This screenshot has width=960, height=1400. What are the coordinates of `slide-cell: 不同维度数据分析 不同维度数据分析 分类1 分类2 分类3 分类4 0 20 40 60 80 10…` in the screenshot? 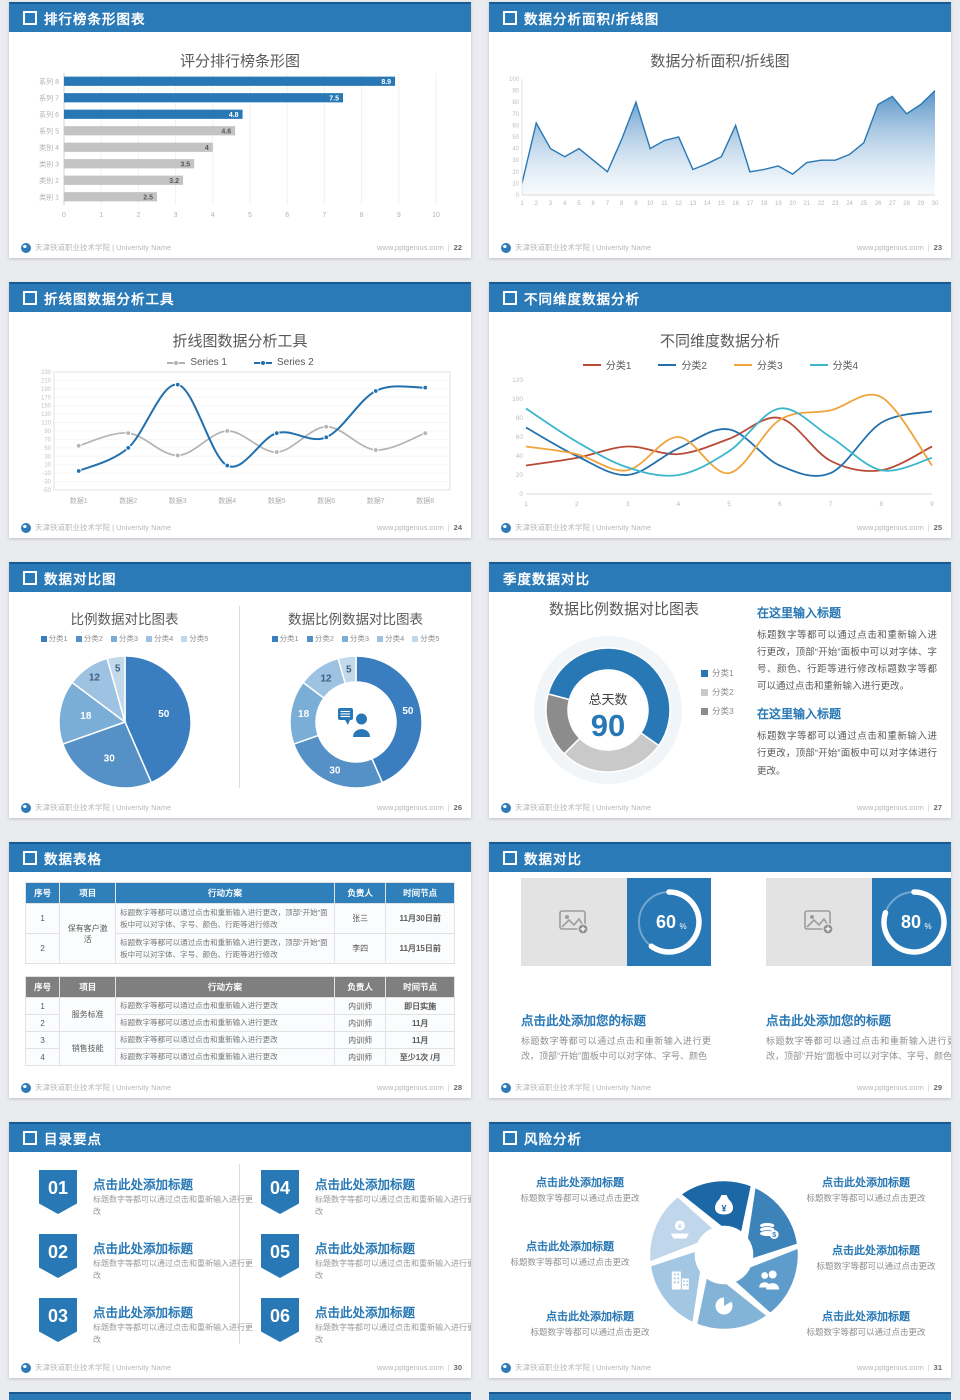 It's located at (720, 420).